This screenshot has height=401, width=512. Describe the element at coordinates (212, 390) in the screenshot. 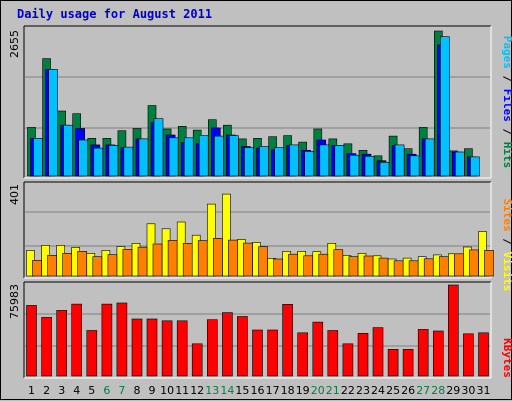

I see `day-label-13: 13` at that location.